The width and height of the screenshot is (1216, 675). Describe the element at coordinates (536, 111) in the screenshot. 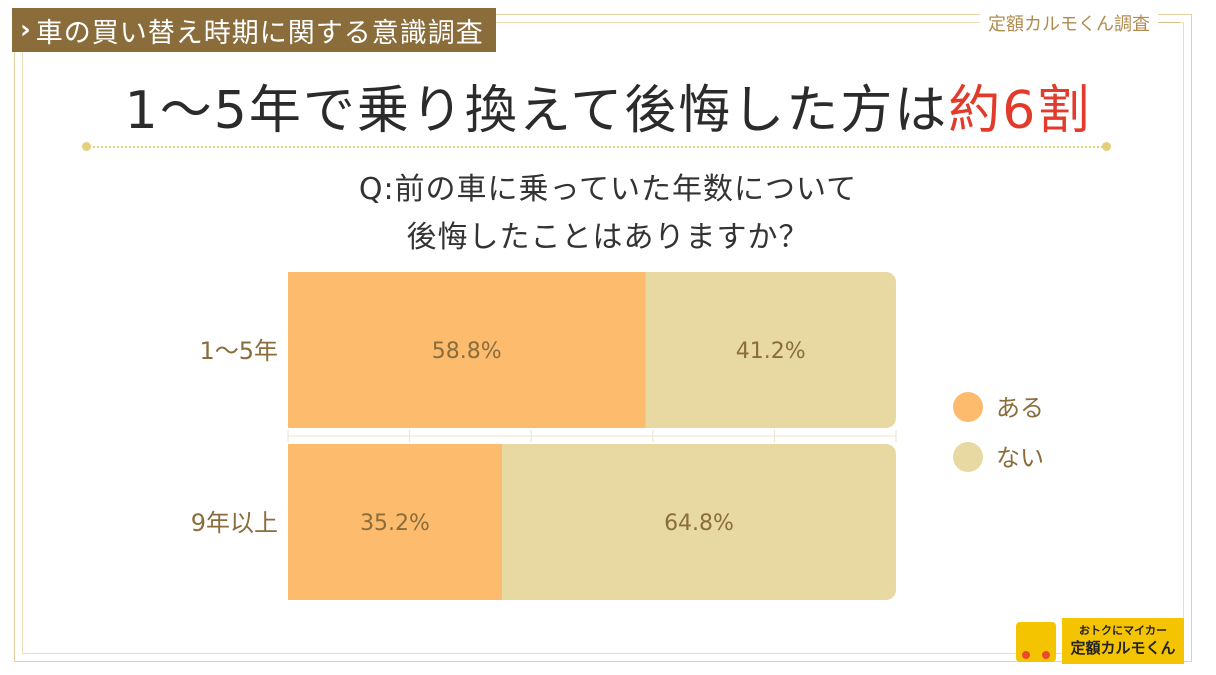

I see `headline-main: 1～5年で乗り換えて後悔した方は` at that location.